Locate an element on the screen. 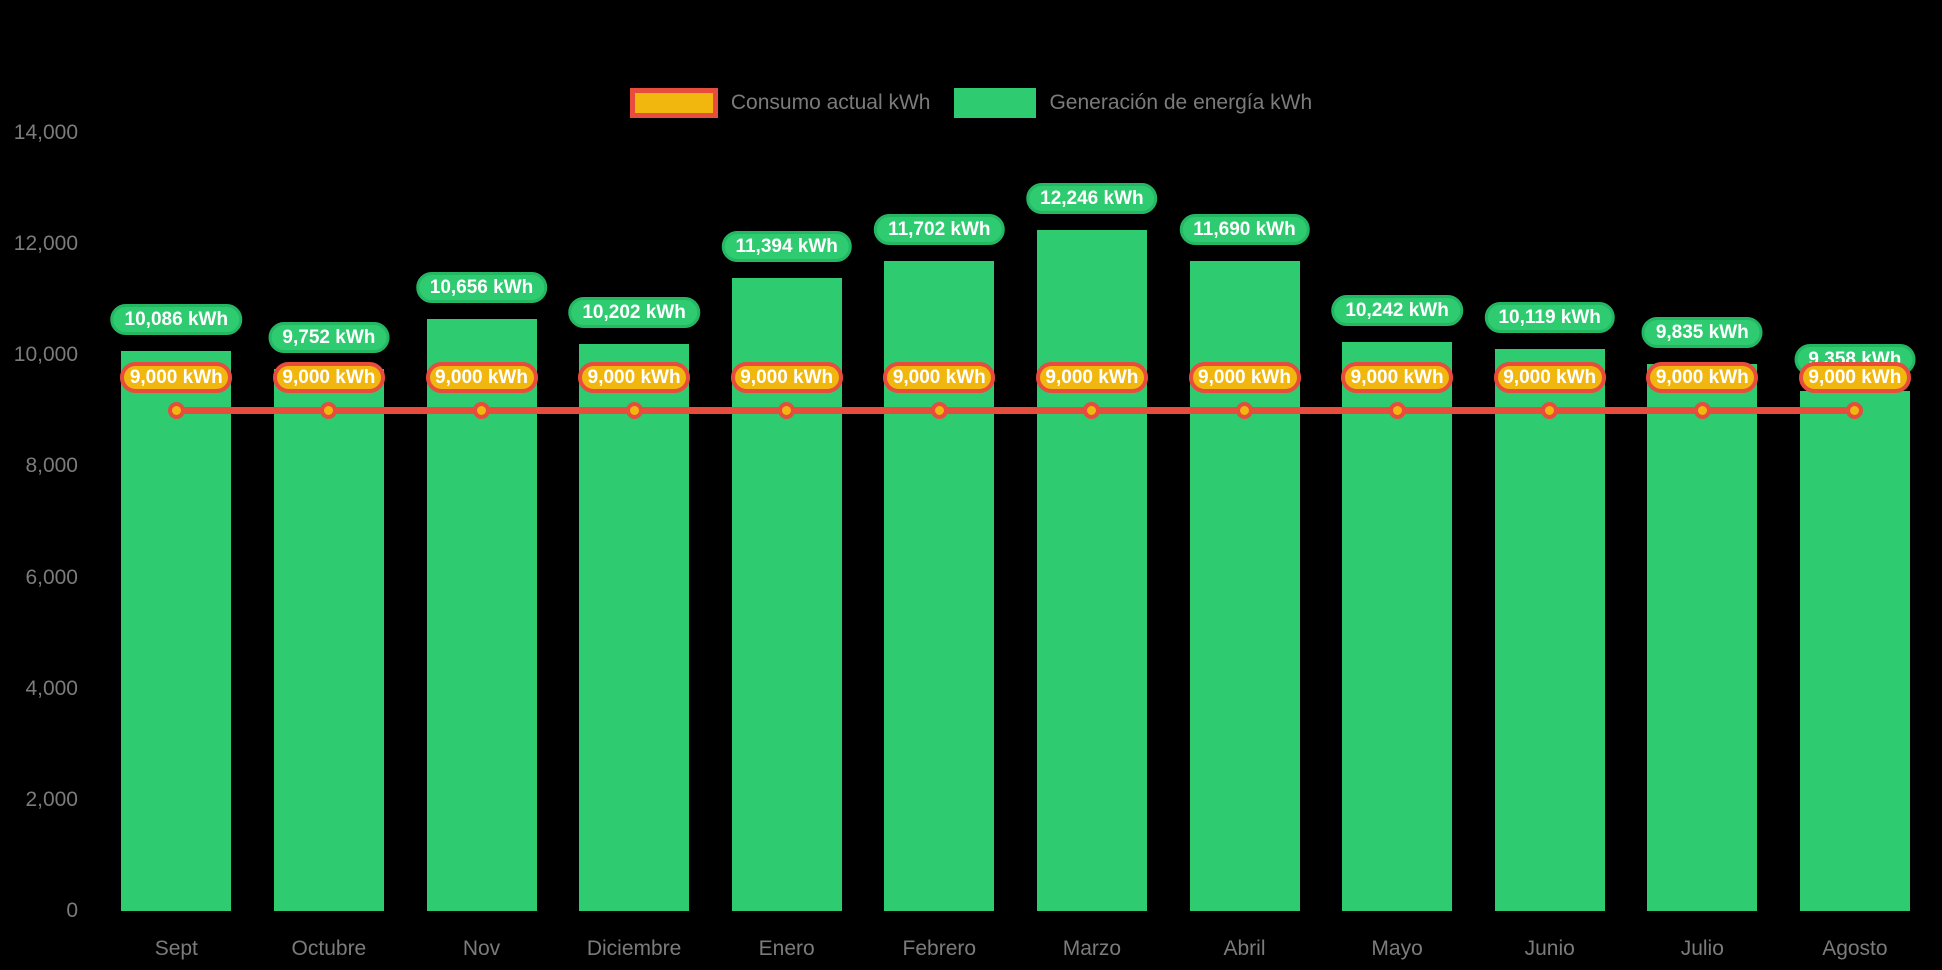 The width and height of the screenshot is (1942, 970). consumption-value-label-sept: 9,000 kWh is located at coordinates (176, 377).